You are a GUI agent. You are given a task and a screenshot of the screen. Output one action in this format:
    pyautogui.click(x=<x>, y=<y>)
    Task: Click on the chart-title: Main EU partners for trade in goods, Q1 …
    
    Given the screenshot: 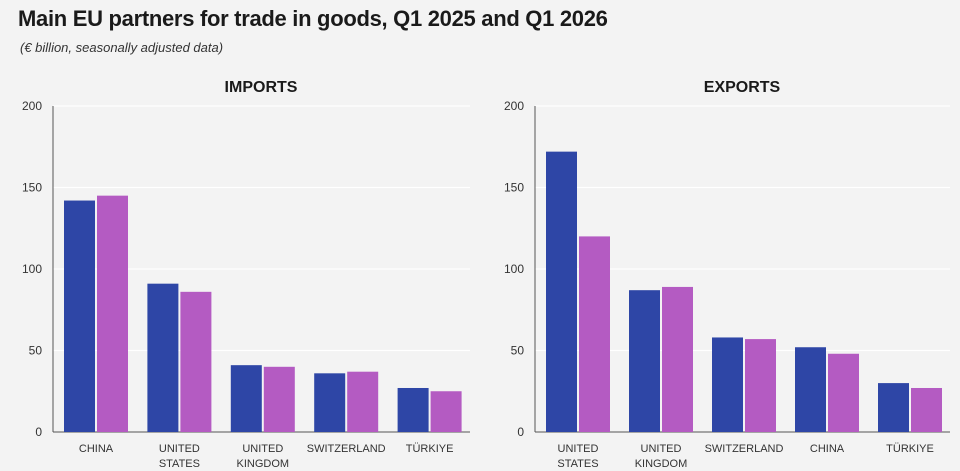 What is the action you would take?
    pyautogui.click(x=313, y=18)
    